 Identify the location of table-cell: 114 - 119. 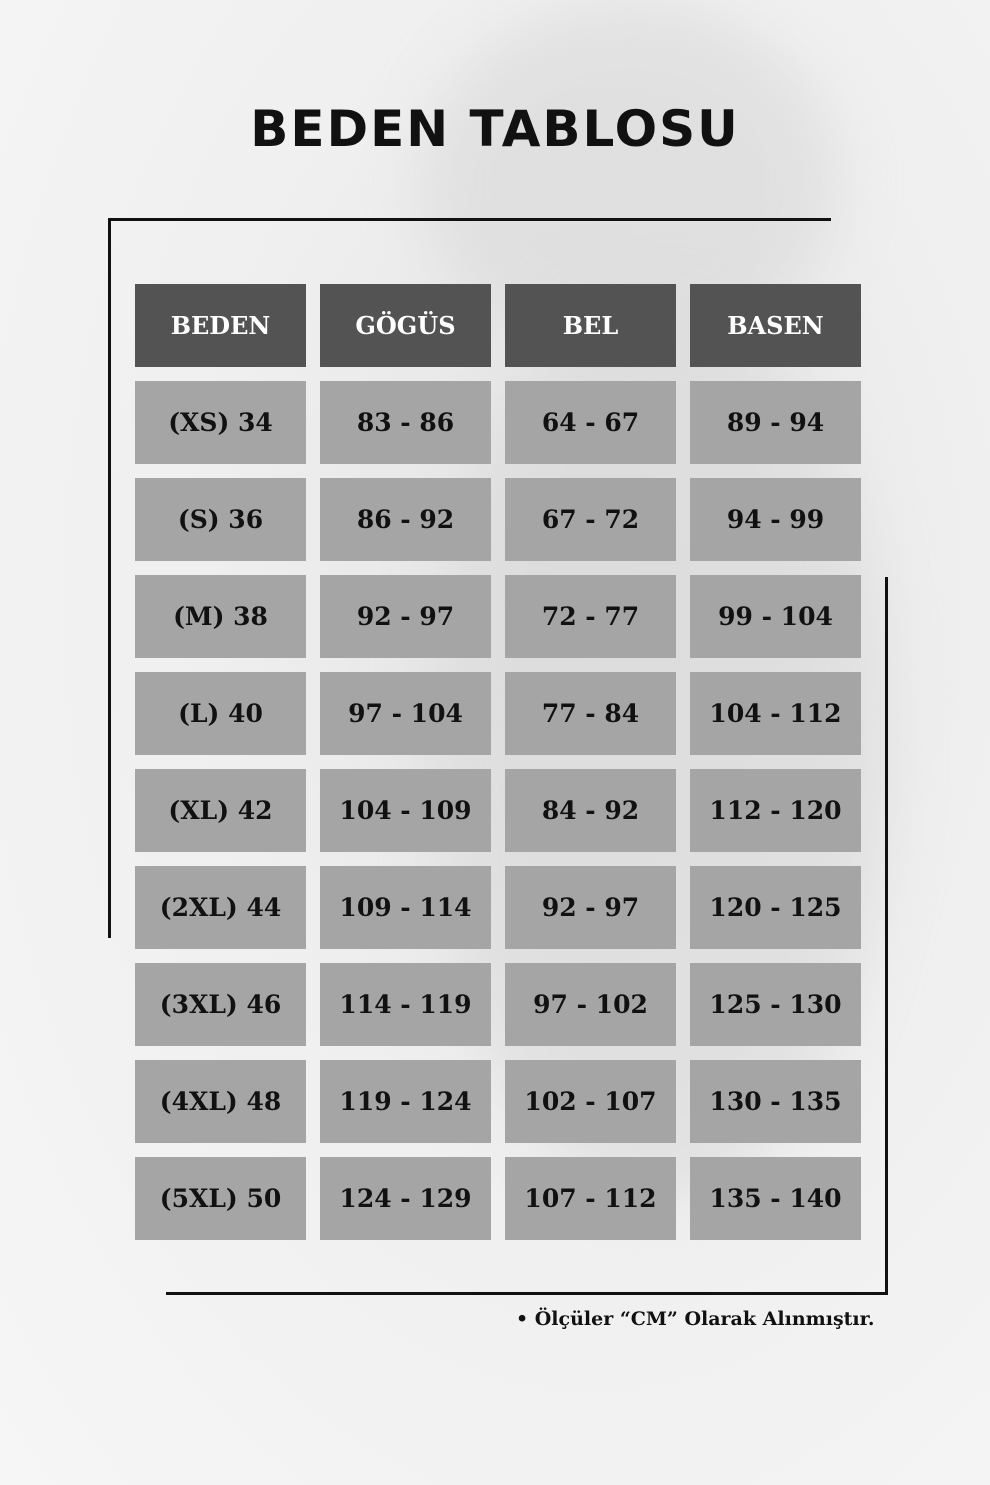
(405, 1004).